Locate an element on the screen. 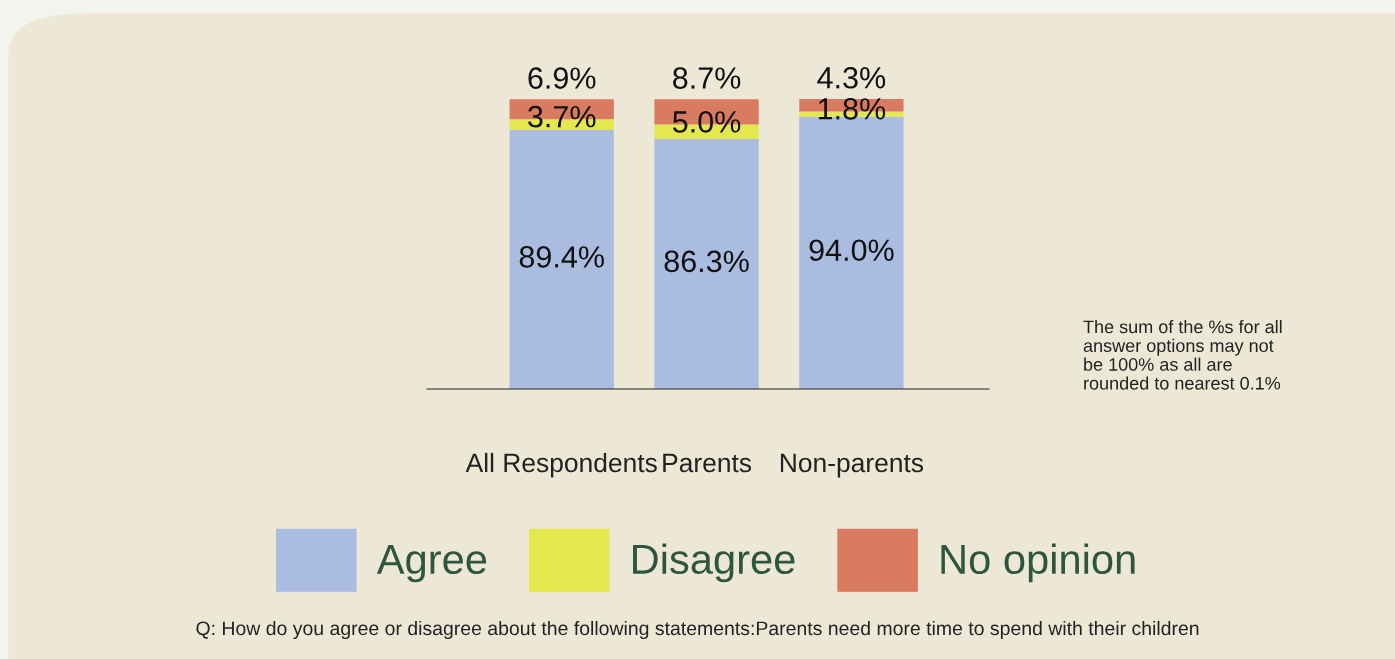 The image size is (1395, 659). data-label: 8.7% is located at coordinates (707, 78).